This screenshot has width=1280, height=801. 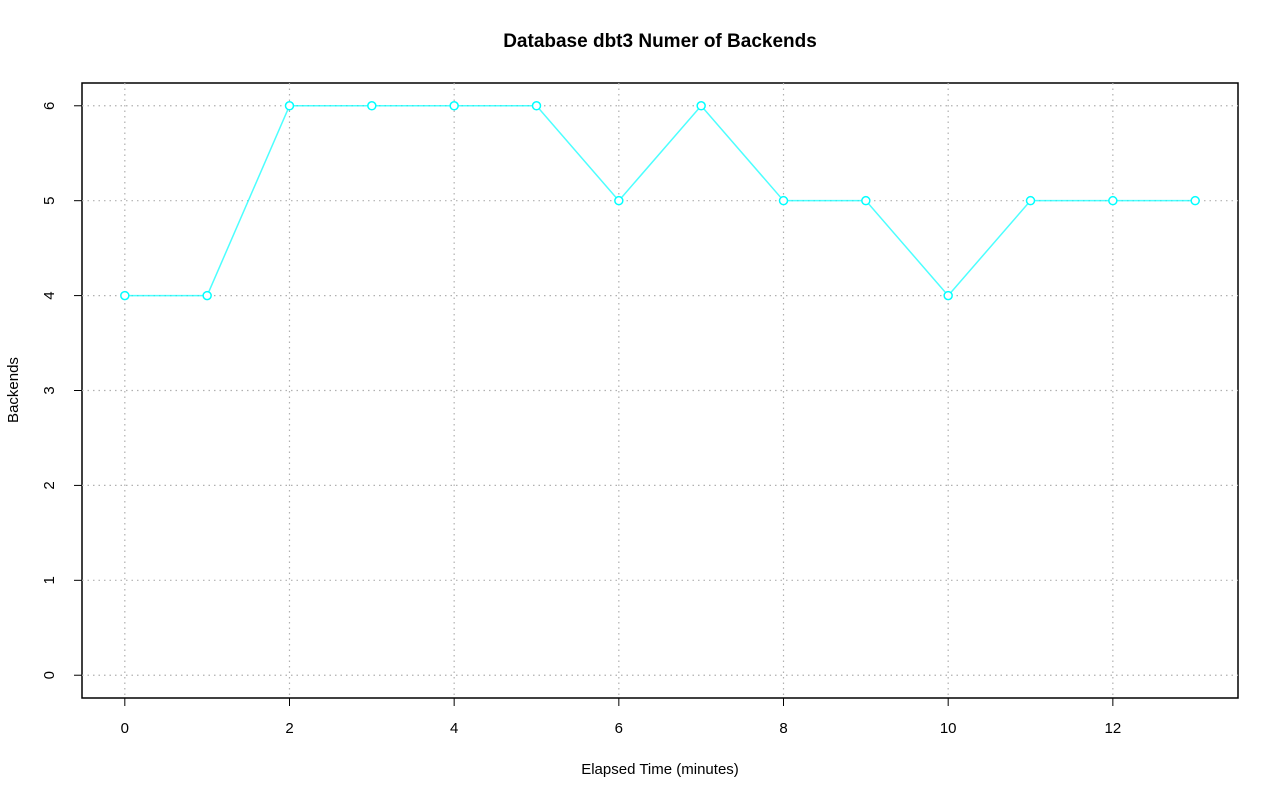 What do you see at coordinates (49, 106) in the screenshot?
I see `y-tick-label: 6` at bounding box center [49, 106].